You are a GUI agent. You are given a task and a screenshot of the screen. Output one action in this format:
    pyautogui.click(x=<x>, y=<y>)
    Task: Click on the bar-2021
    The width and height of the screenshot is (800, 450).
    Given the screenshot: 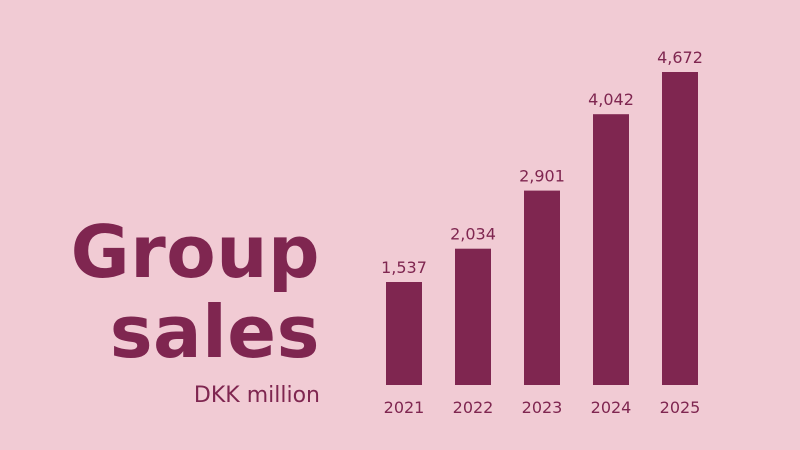 What is the action you would take?
    pyautogui.click(x=404, y=333)
    